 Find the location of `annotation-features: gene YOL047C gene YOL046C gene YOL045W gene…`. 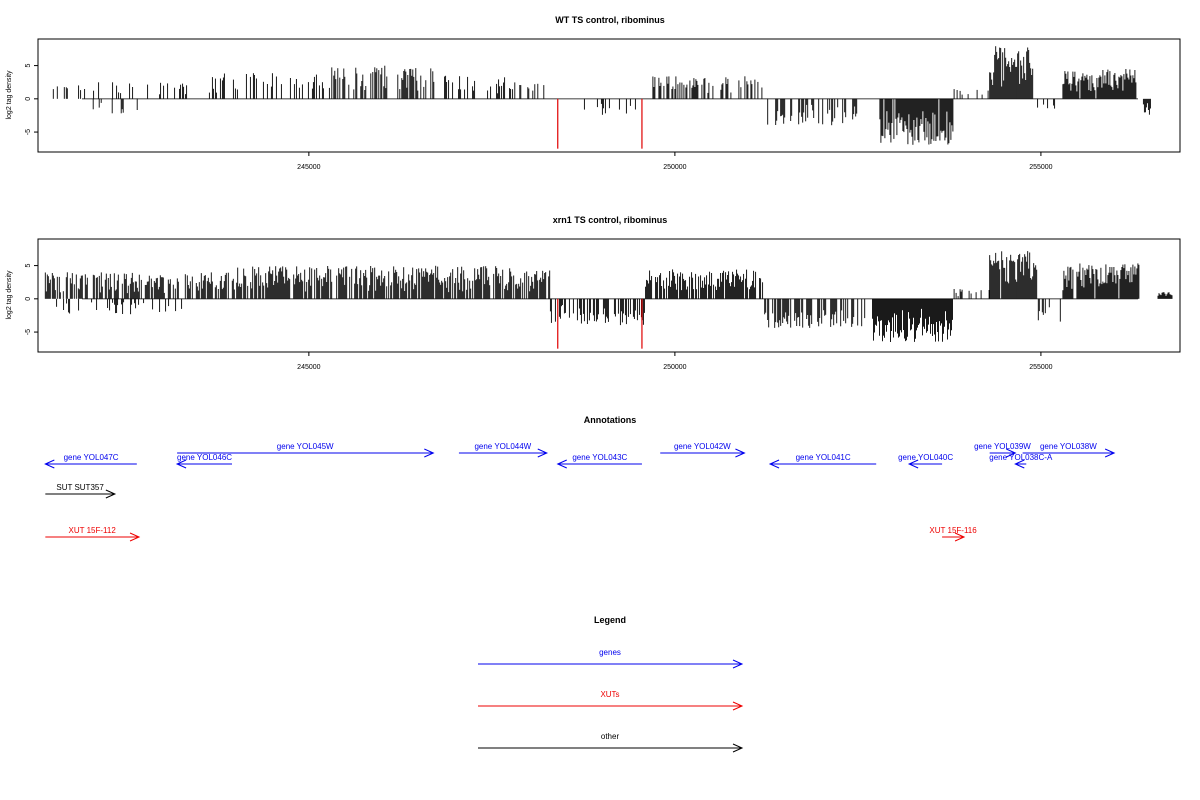

annotation-features: gene YOL047C gene YOL046C gene YOL045W gene… is located at coordinates (580, 492).